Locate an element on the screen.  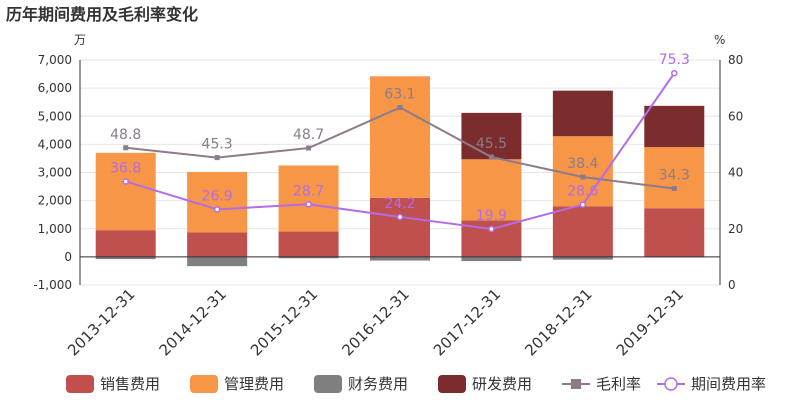
data-label: 45.3 is located at coordinates (217, 145).